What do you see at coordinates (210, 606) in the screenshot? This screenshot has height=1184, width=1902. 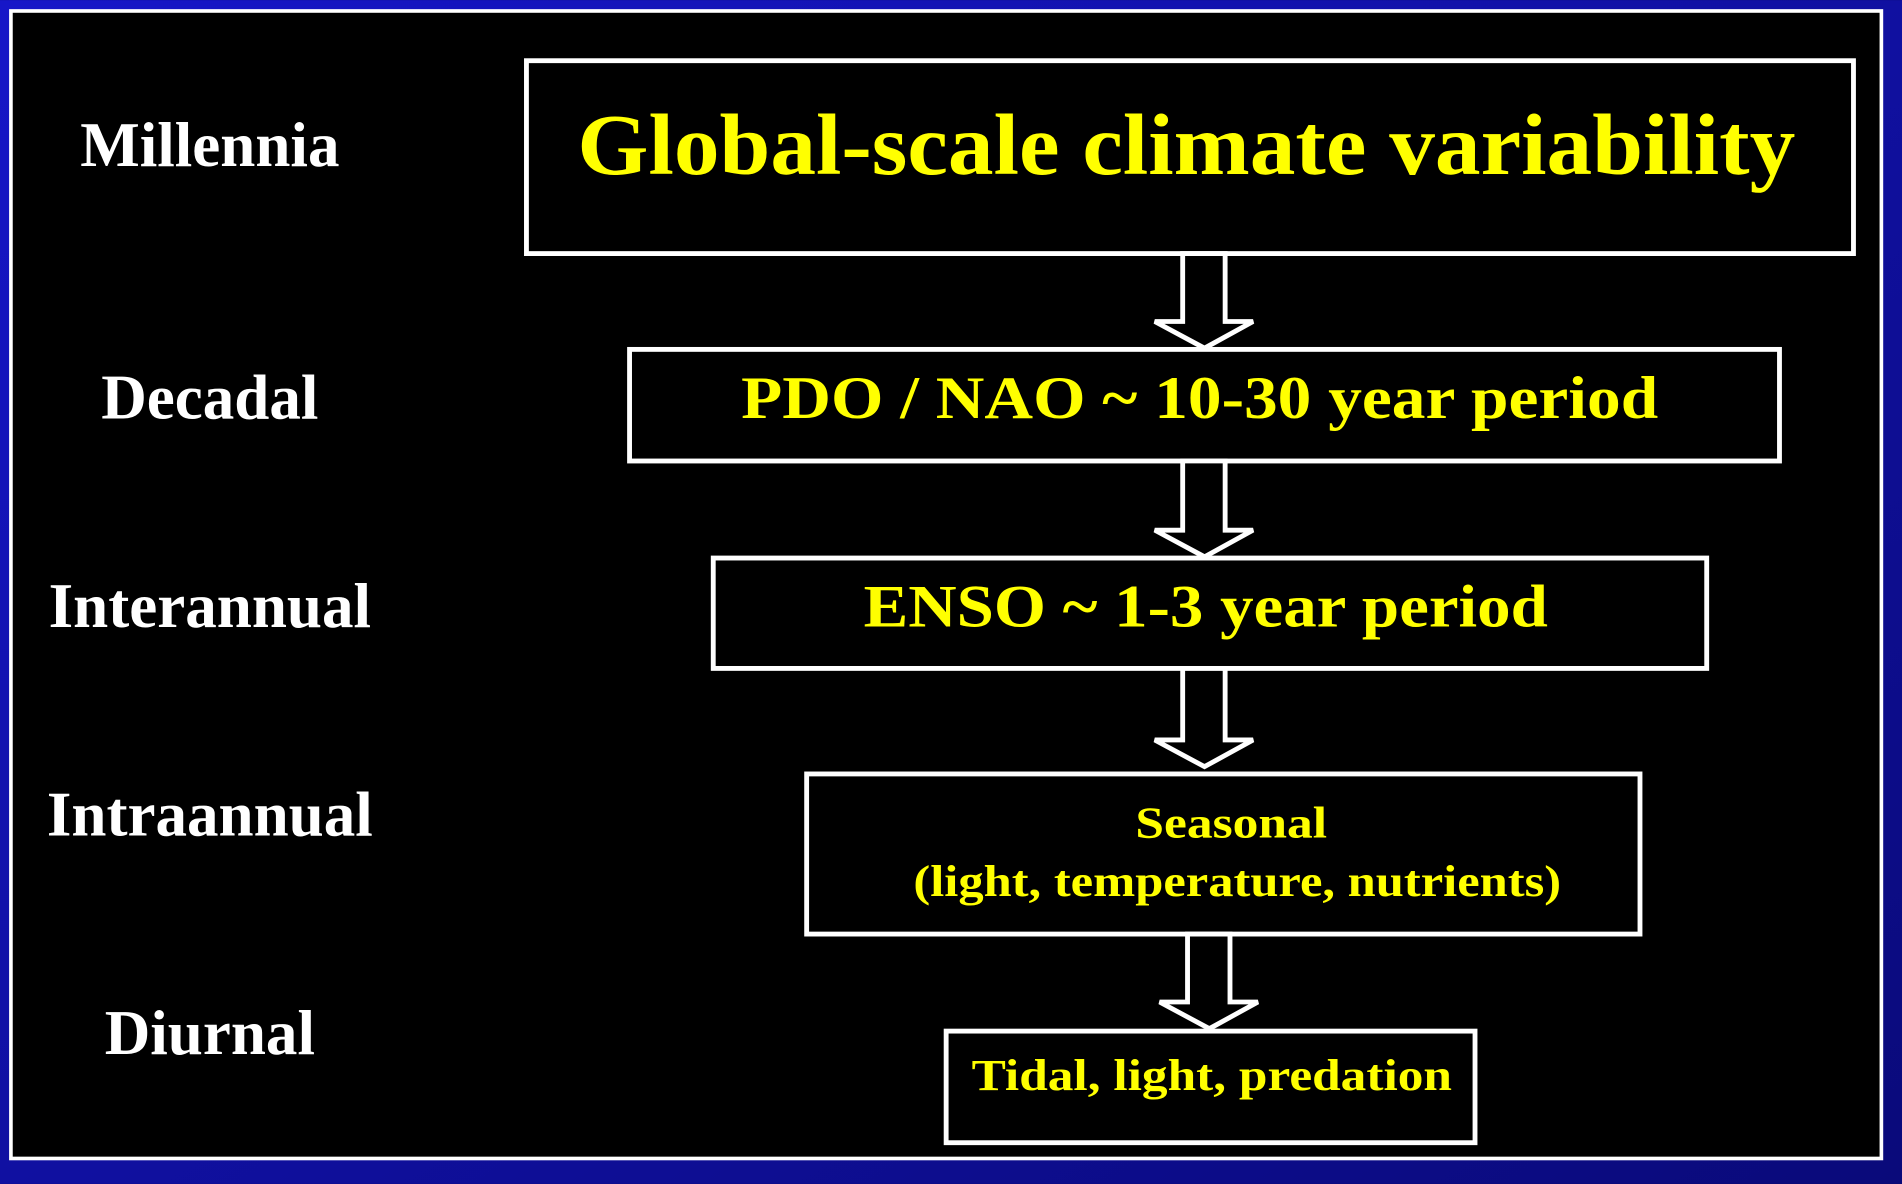 I see `level-label: Interannual` at bounding box center [210, 606].